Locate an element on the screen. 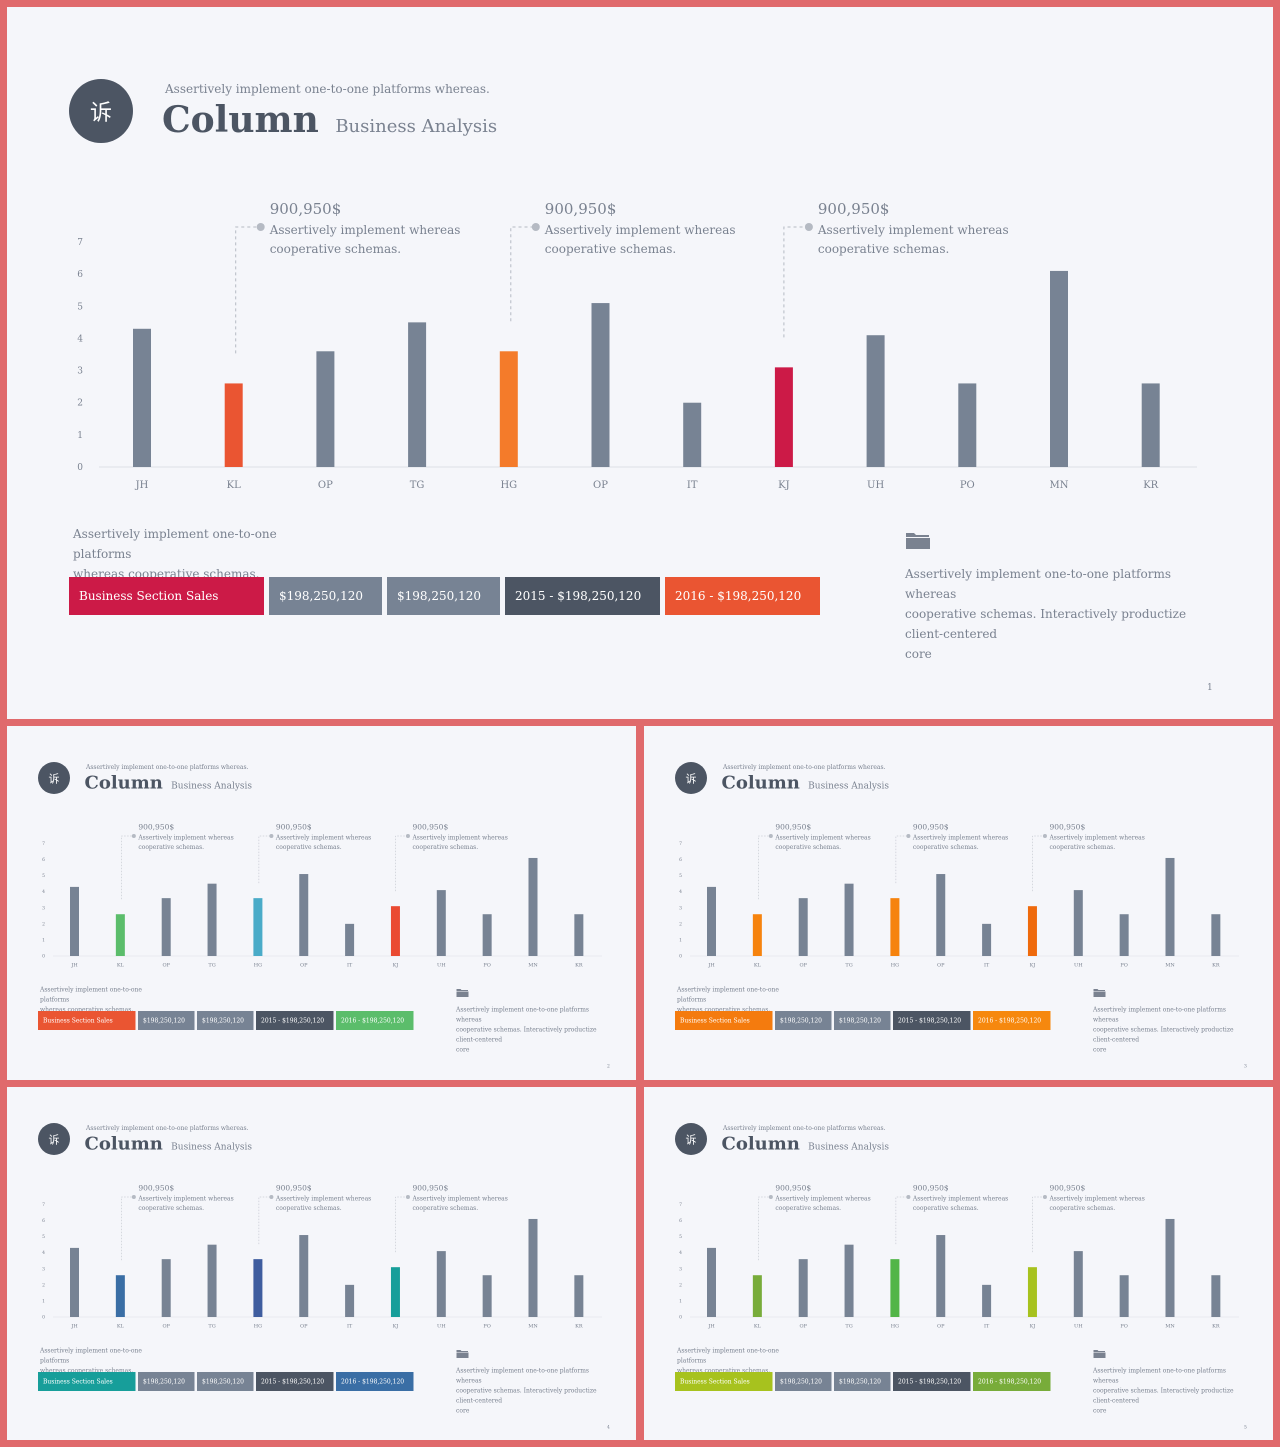 The width and height of the screenshot is (1280, 1447). x-tick-label: TG is located at coordinates (848, 966).